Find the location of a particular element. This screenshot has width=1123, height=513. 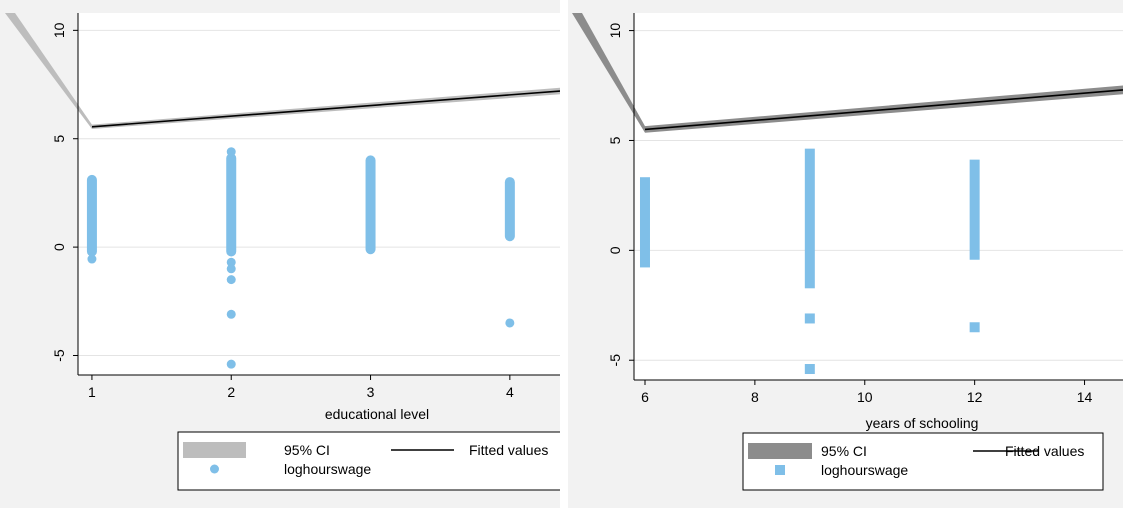

x-tick-label: 2 is located at coordinates (231, 392).